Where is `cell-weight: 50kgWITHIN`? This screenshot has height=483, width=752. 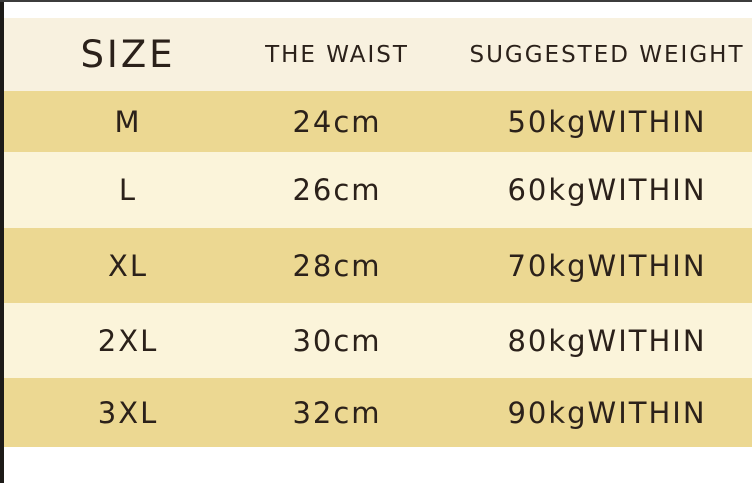 cell-weight: 50kgWITHIN is located at coordinates (607, 121).